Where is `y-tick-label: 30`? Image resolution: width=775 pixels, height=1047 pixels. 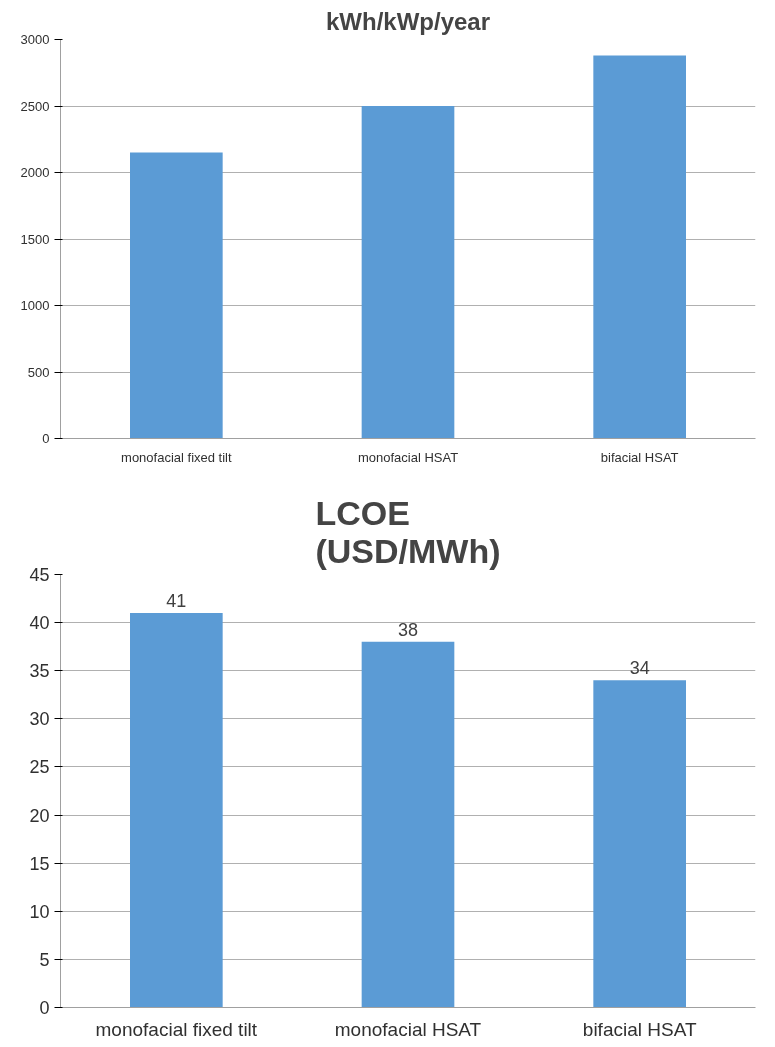 y-tick-label: 30 is located at coordinates (39, 719).